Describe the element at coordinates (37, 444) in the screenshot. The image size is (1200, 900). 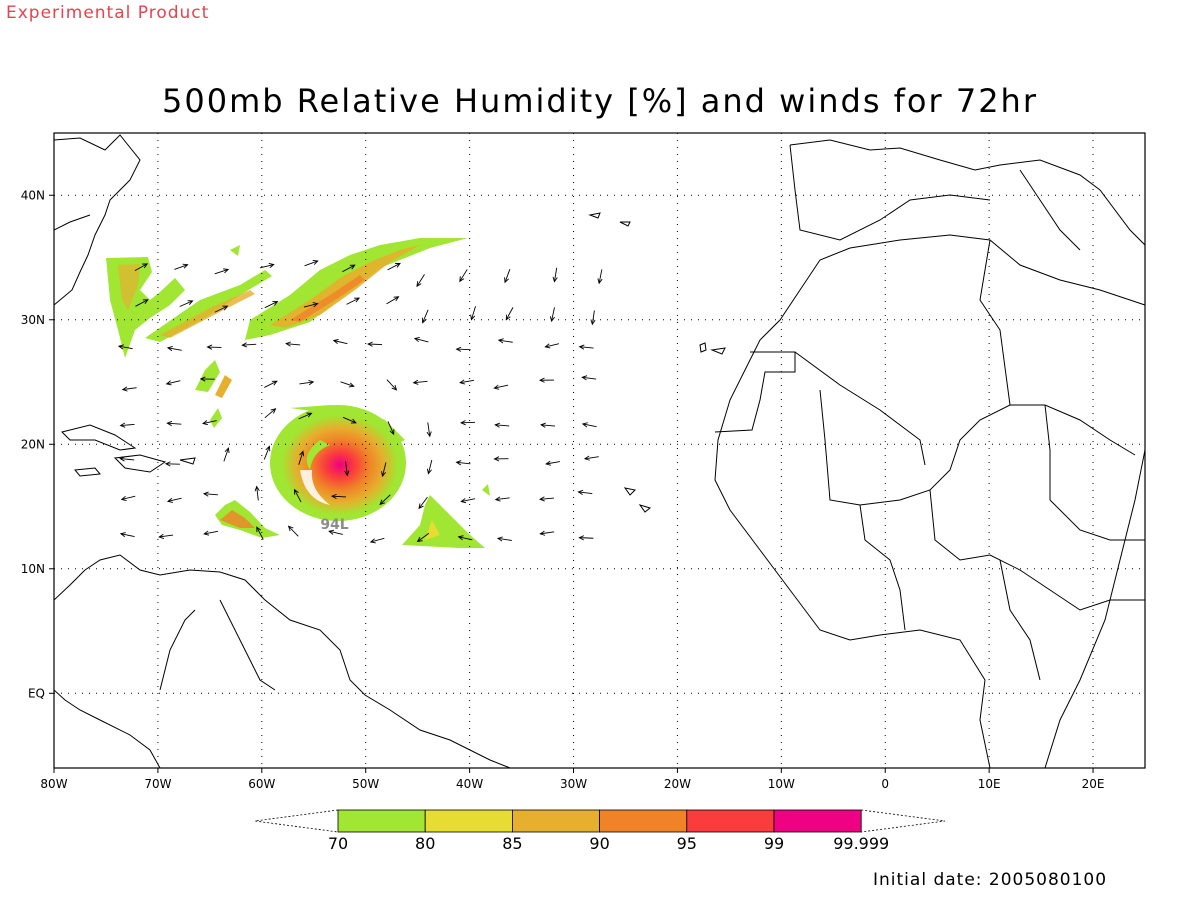
I see `latitude-axis: 40N 30N 20N 10N EQ` at that location.